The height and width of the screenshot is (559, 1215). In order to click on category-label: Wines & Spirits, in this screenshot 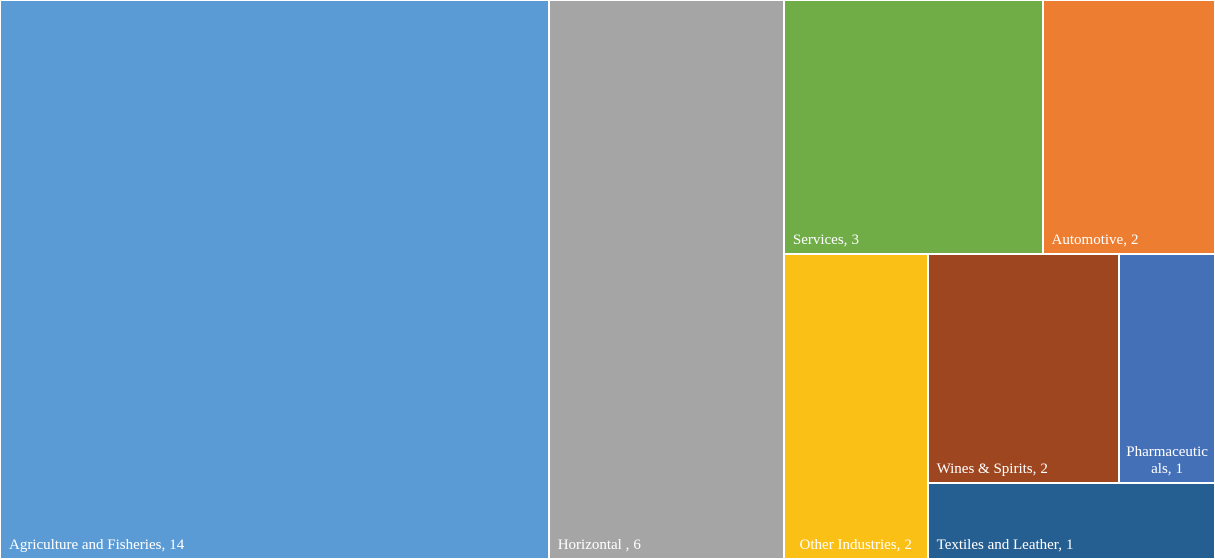, I will do `click(986, 468)`.